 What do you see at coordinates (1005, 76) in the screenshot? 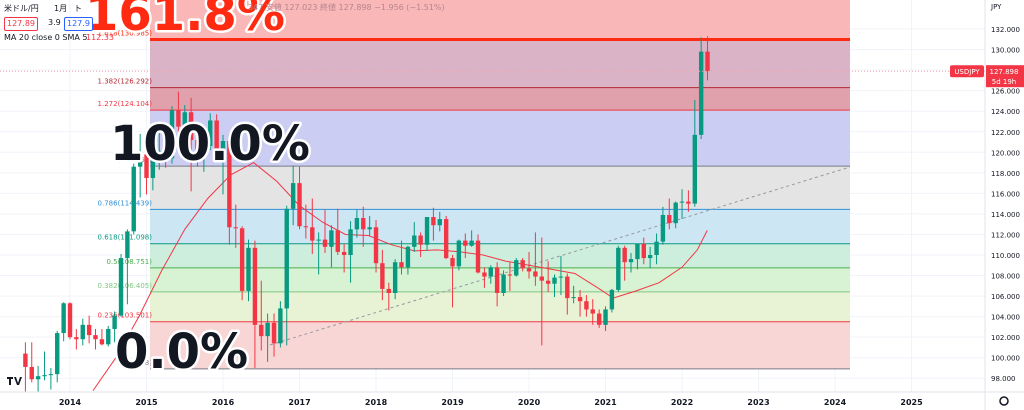
I see `price-box` at bounding box center [1005, 76].